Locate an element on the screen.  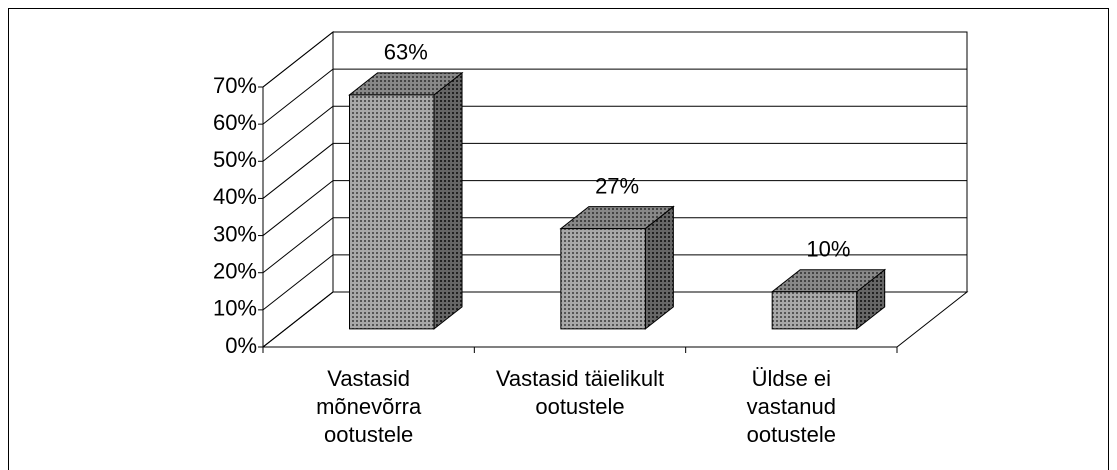
y-tick-label: 40% is located at coordinates (235, 196).